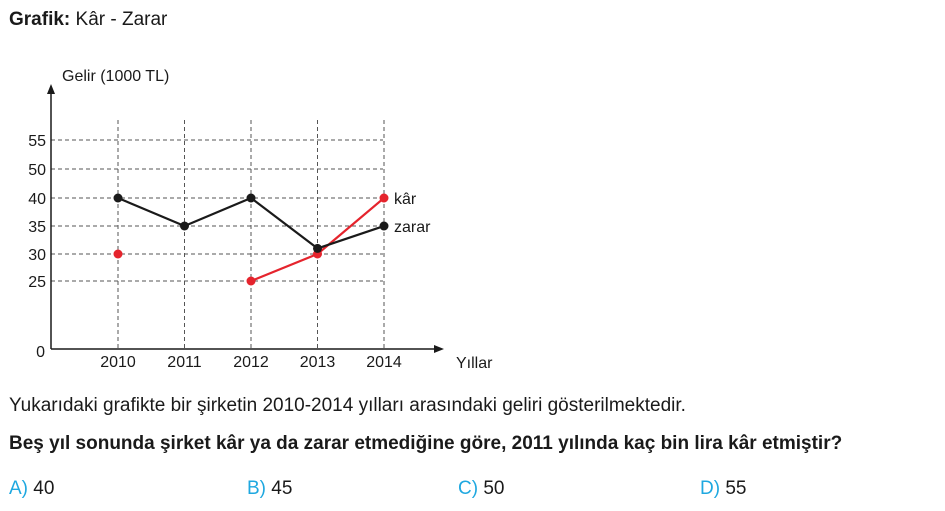 The image size is (945, 511). I want to click on y-tick-label: 40, so click(37, 199).